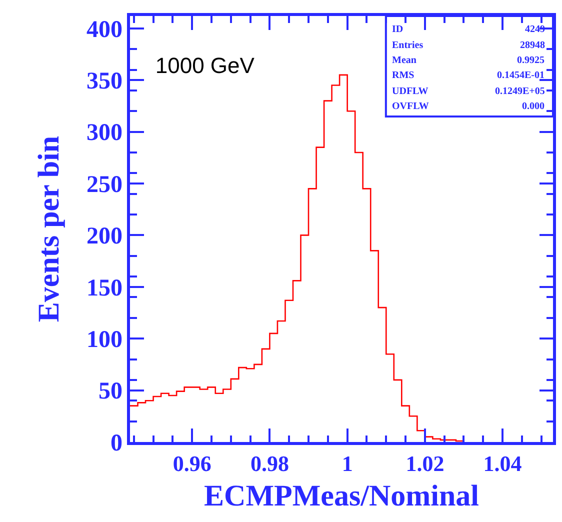  I want to click on y-tick-label: 0, so click(116, 443).